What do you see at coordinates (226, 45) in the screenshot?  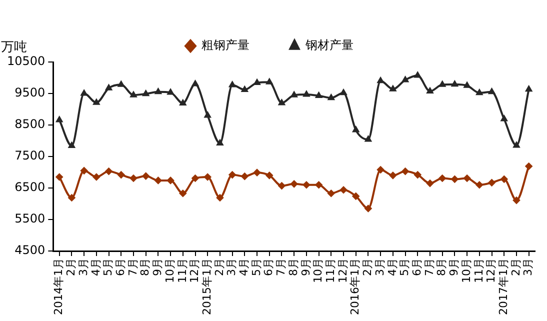 I see `legend-label: 粗钢产量` at bounding box center [226, 45].